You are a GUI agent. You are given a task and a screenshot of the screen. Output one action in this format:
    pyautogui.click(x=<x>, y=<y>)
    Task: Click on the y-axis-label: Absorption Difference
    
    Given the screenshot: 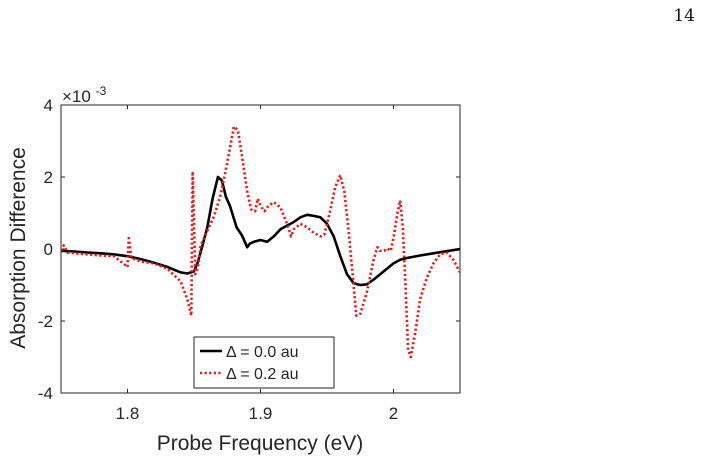 What is the action you would take?
    pyautogui.click(x=18, y=248)
    